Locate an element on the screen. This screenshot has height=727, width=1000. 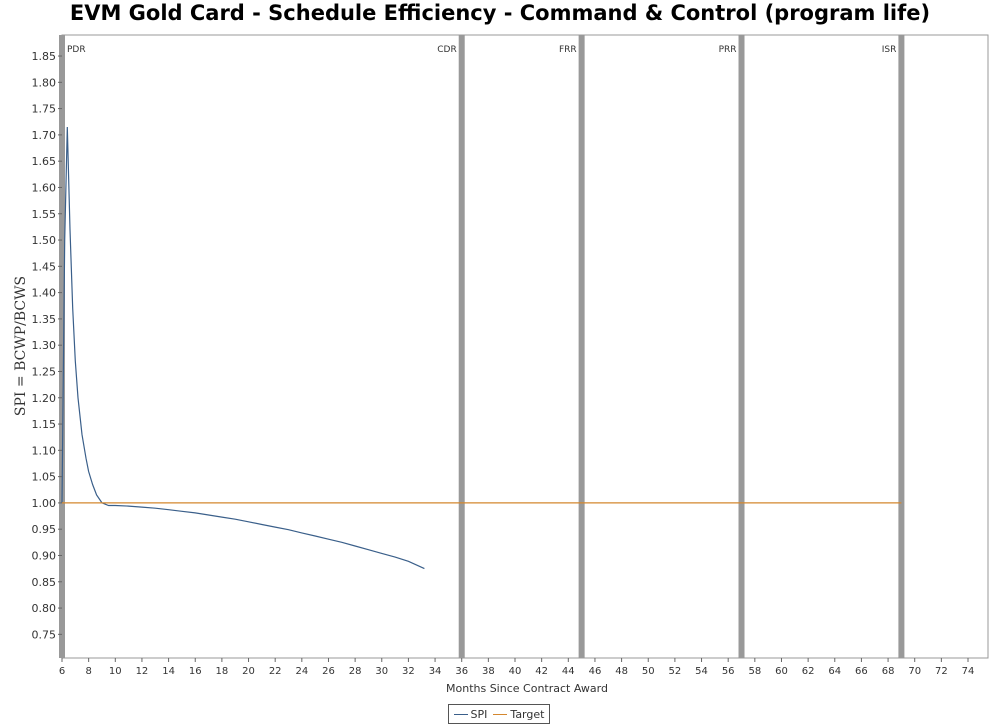
y-tick-label: 1.30 is located at coordinates (44, 345).